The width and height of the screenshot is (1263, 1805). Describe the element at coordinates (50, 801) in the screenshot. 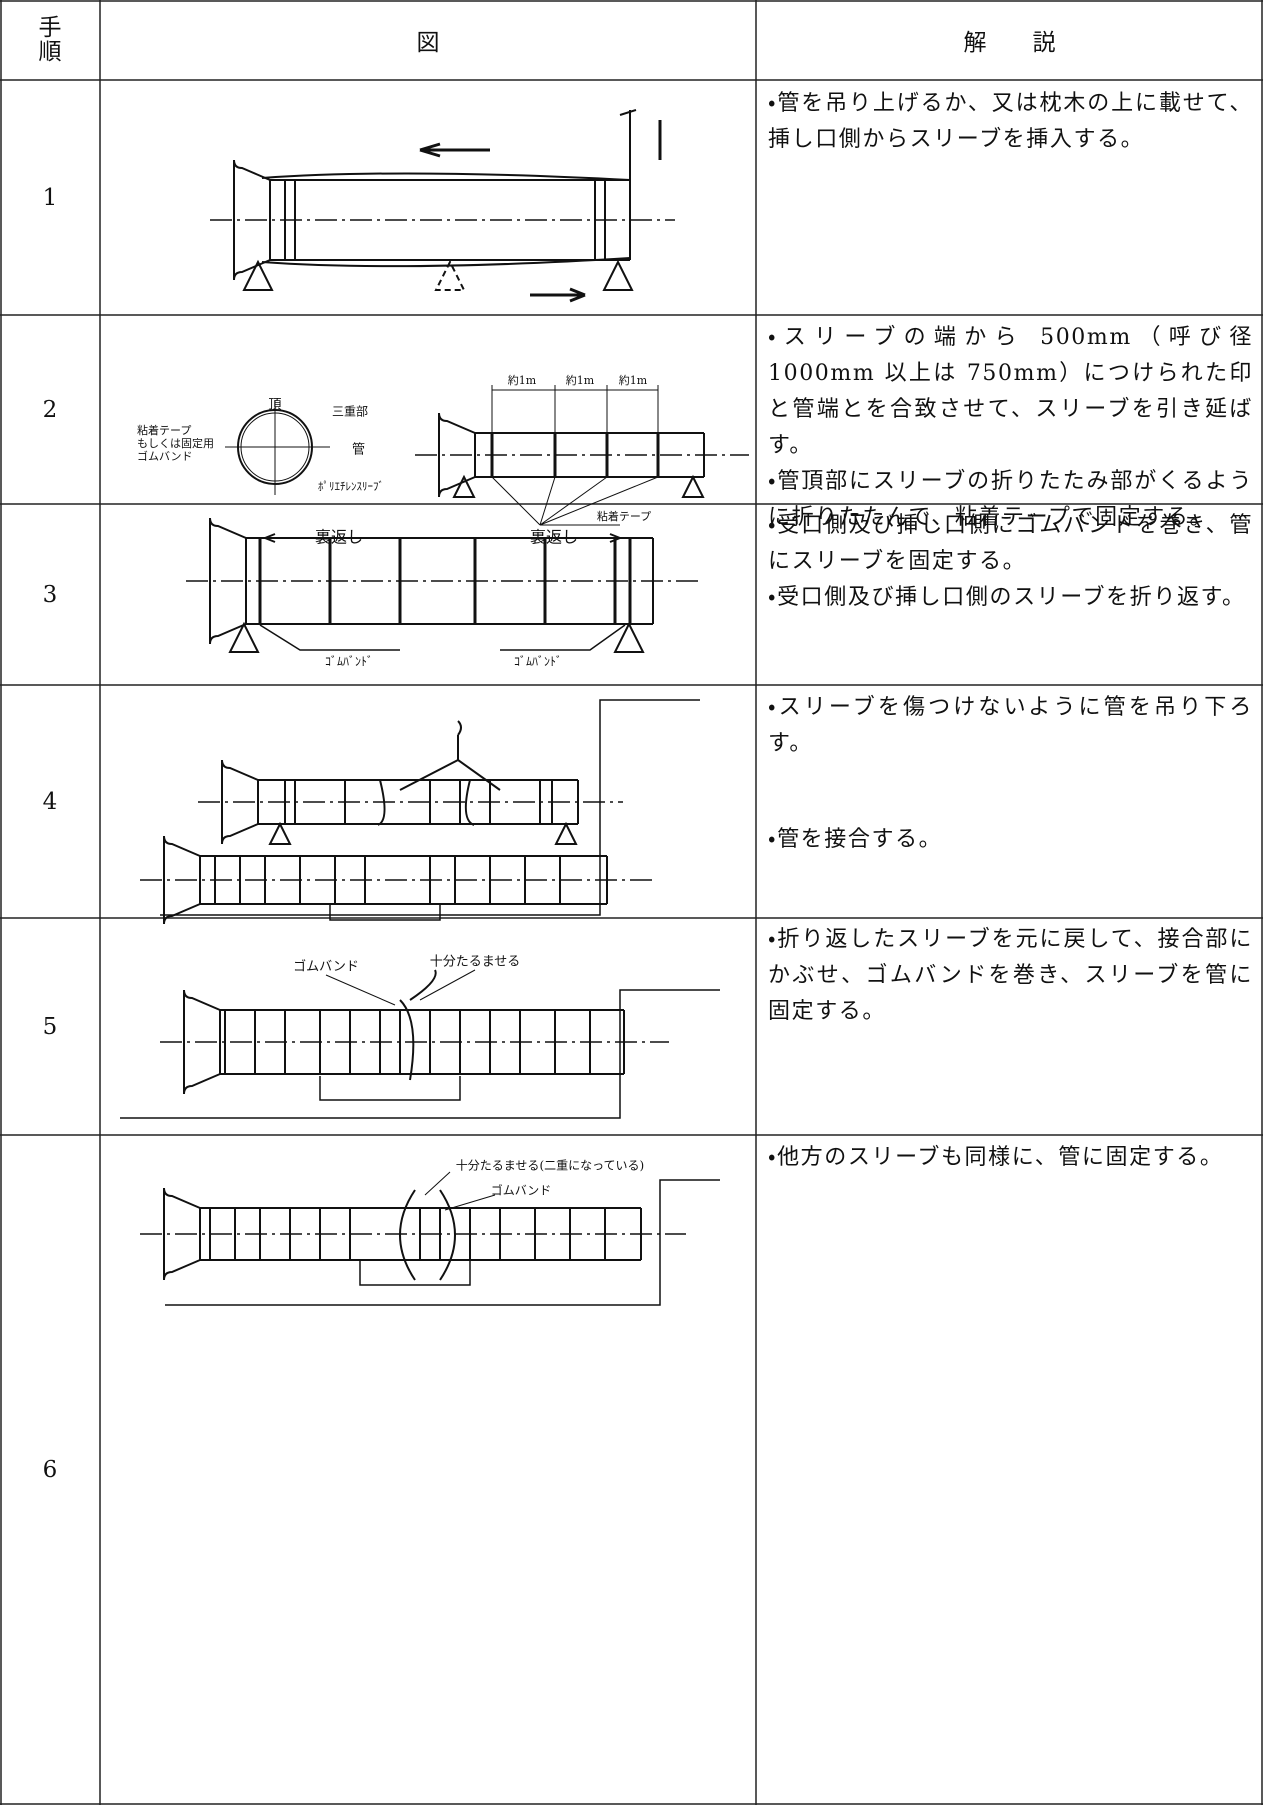

I see `step-number: 4` at that location.